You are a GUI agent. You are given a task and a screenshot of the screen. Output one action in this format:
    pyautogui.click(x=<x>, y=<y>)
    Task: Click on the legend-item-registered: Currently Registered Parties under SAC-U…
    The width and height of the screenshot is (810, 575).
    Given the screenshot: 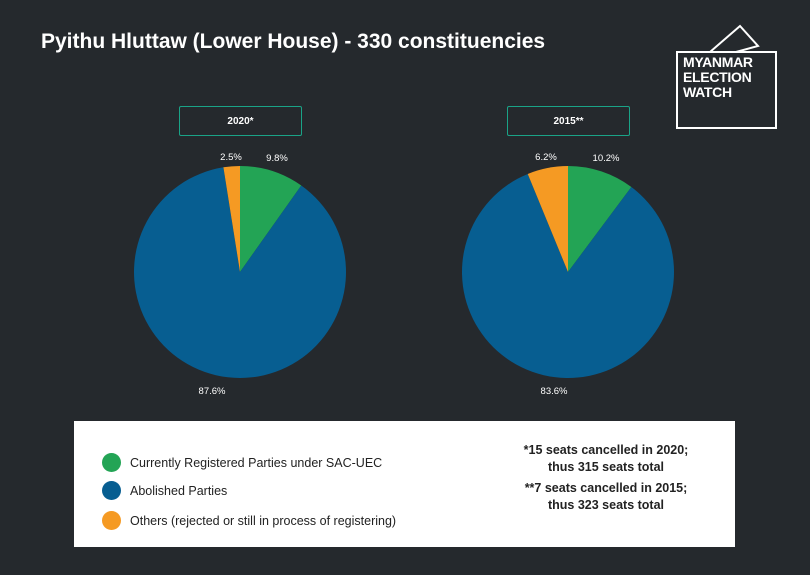 What is the action you would take?
    pyautogui.click(x=242, y=462)
    